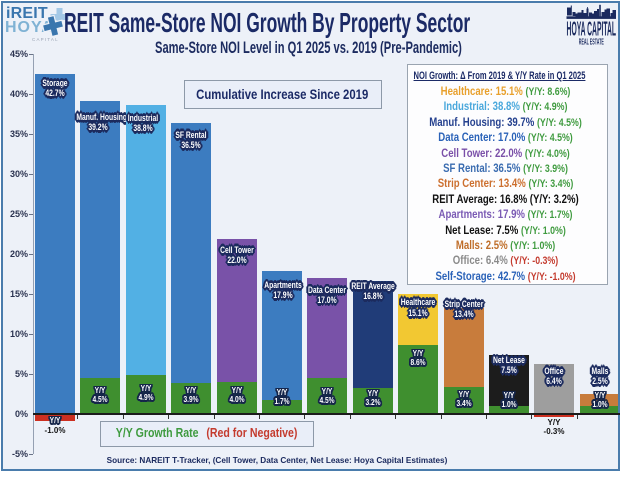 Image resolution: width=624 pixels, height=480 pixels. I want to click on svg-text: REAL ESTATE, so click(591, 42).